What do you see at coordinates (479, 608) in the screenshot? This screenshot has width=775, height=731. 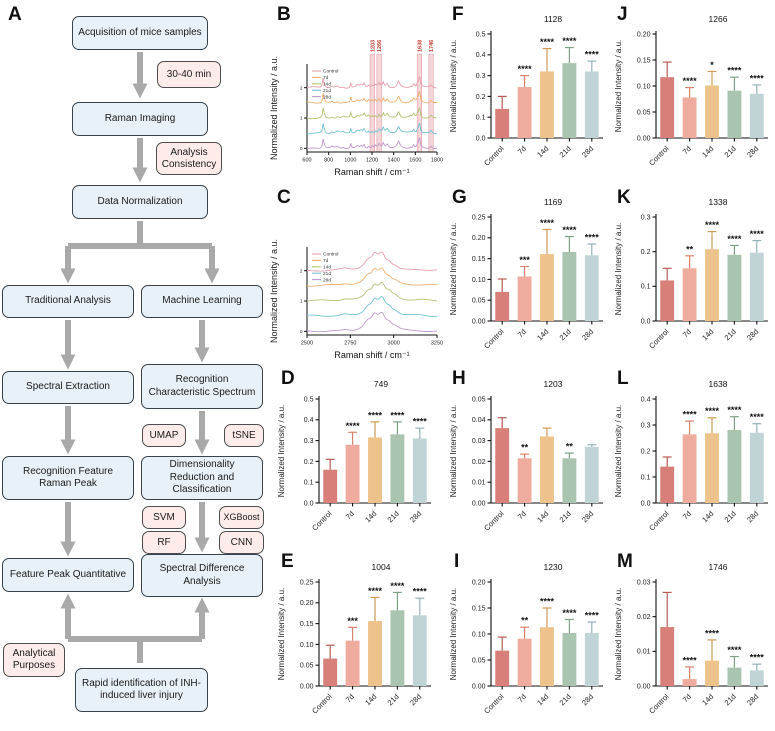 I see `svg-text: 0.15` at bounding box center [479, 608].